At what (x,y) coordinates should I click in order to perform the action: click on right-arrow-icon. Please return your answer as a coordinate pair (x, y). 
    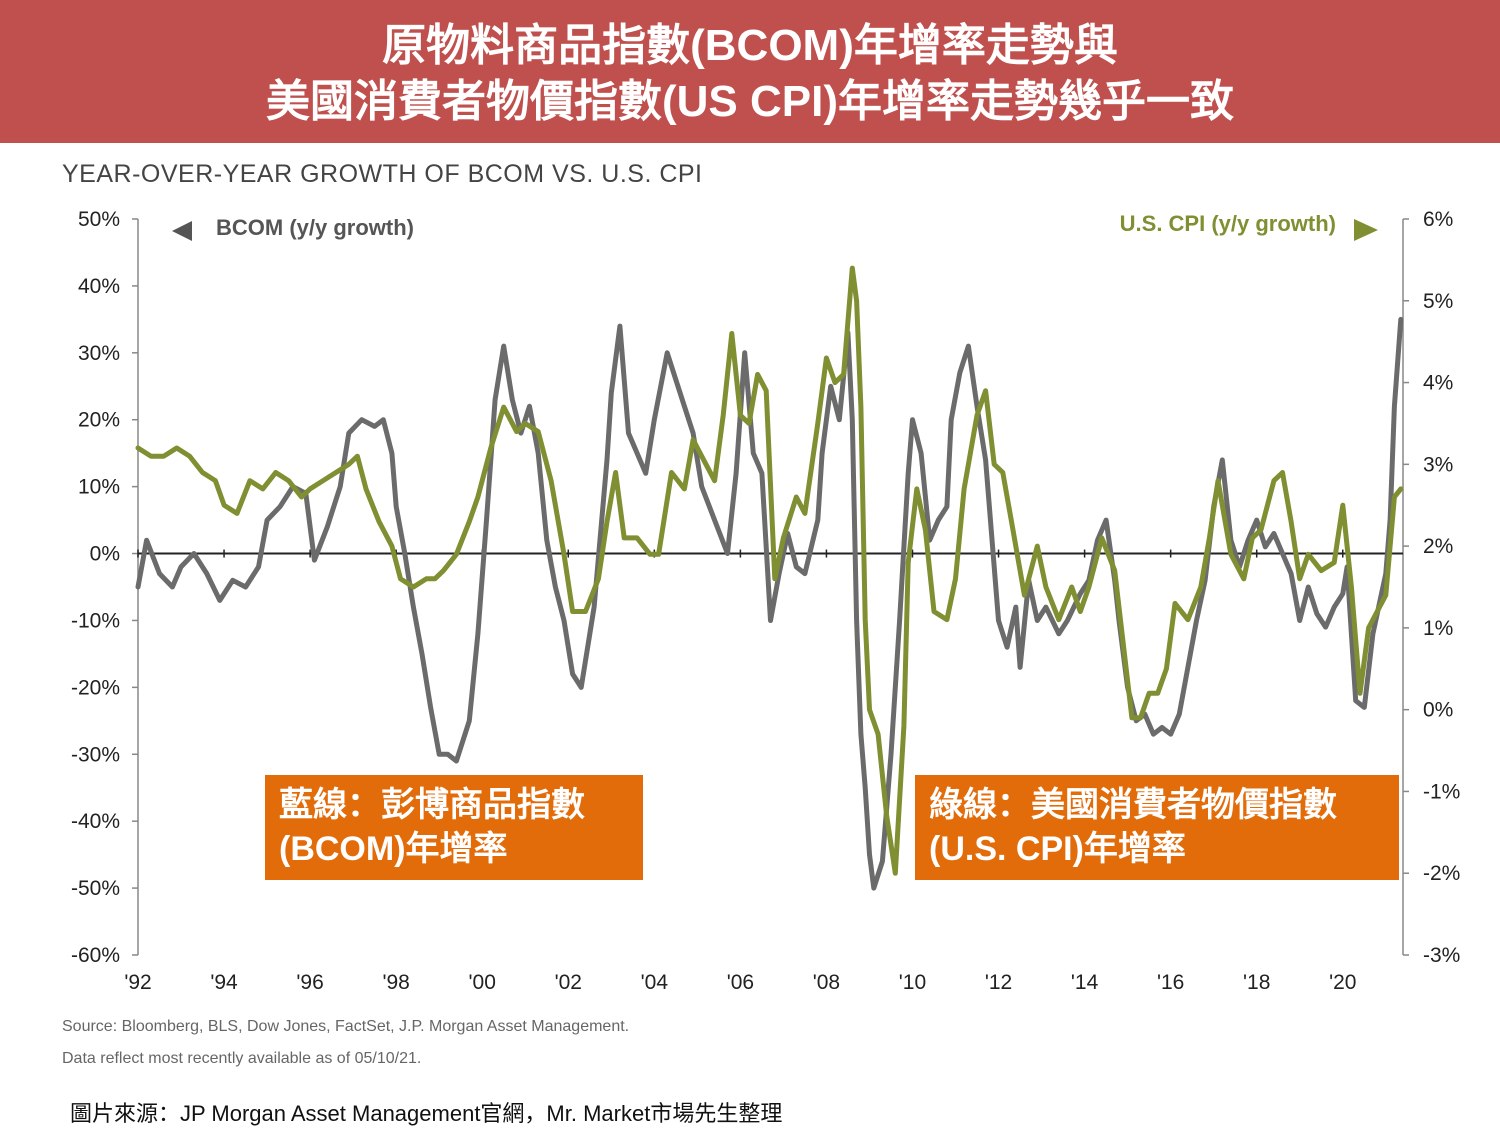
    Looking at the image, I should click on (1366, 230).